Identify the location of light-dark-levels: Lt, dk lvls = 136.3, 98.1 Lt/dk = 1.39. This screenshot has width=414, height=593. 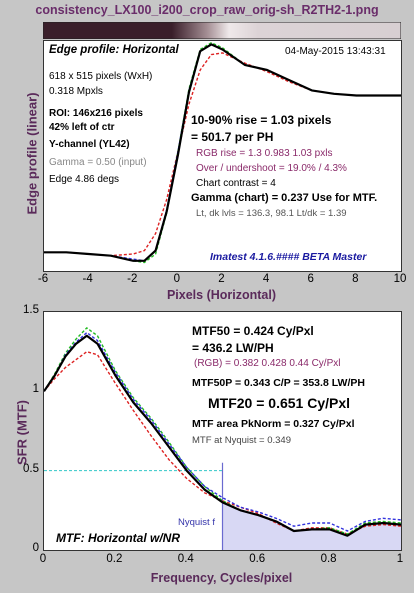
(271, 213).